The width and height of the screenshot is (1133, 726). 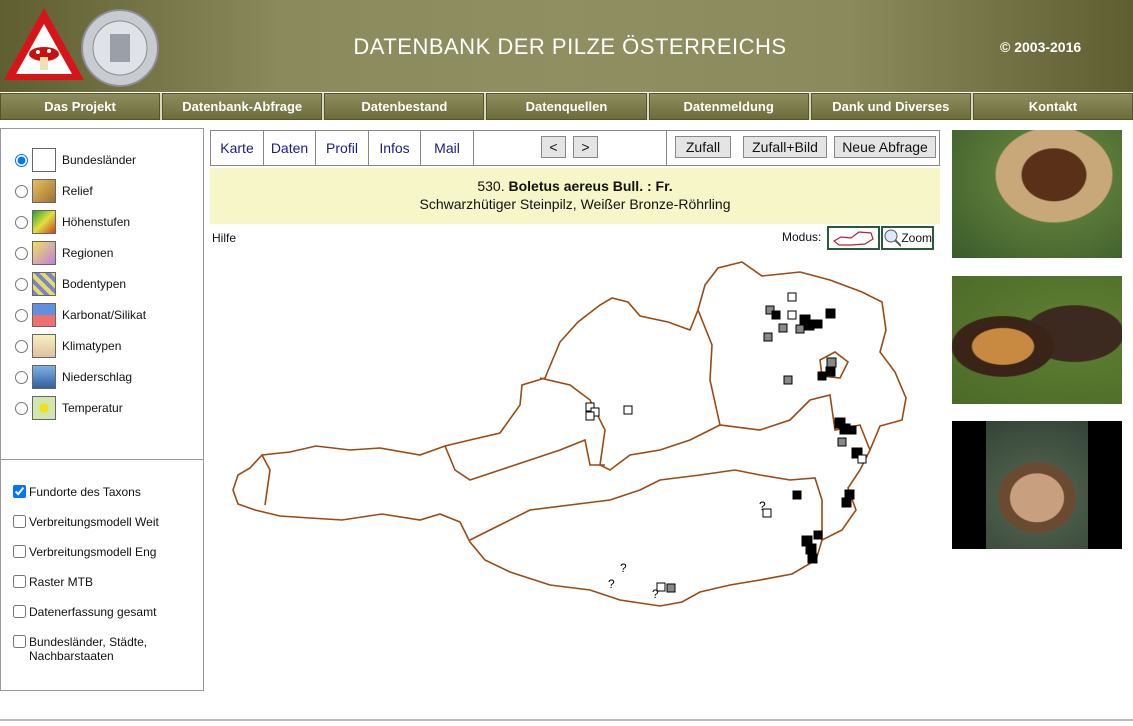 I want to click on layer-option: Niederschlag, so click(x=73, y=377).